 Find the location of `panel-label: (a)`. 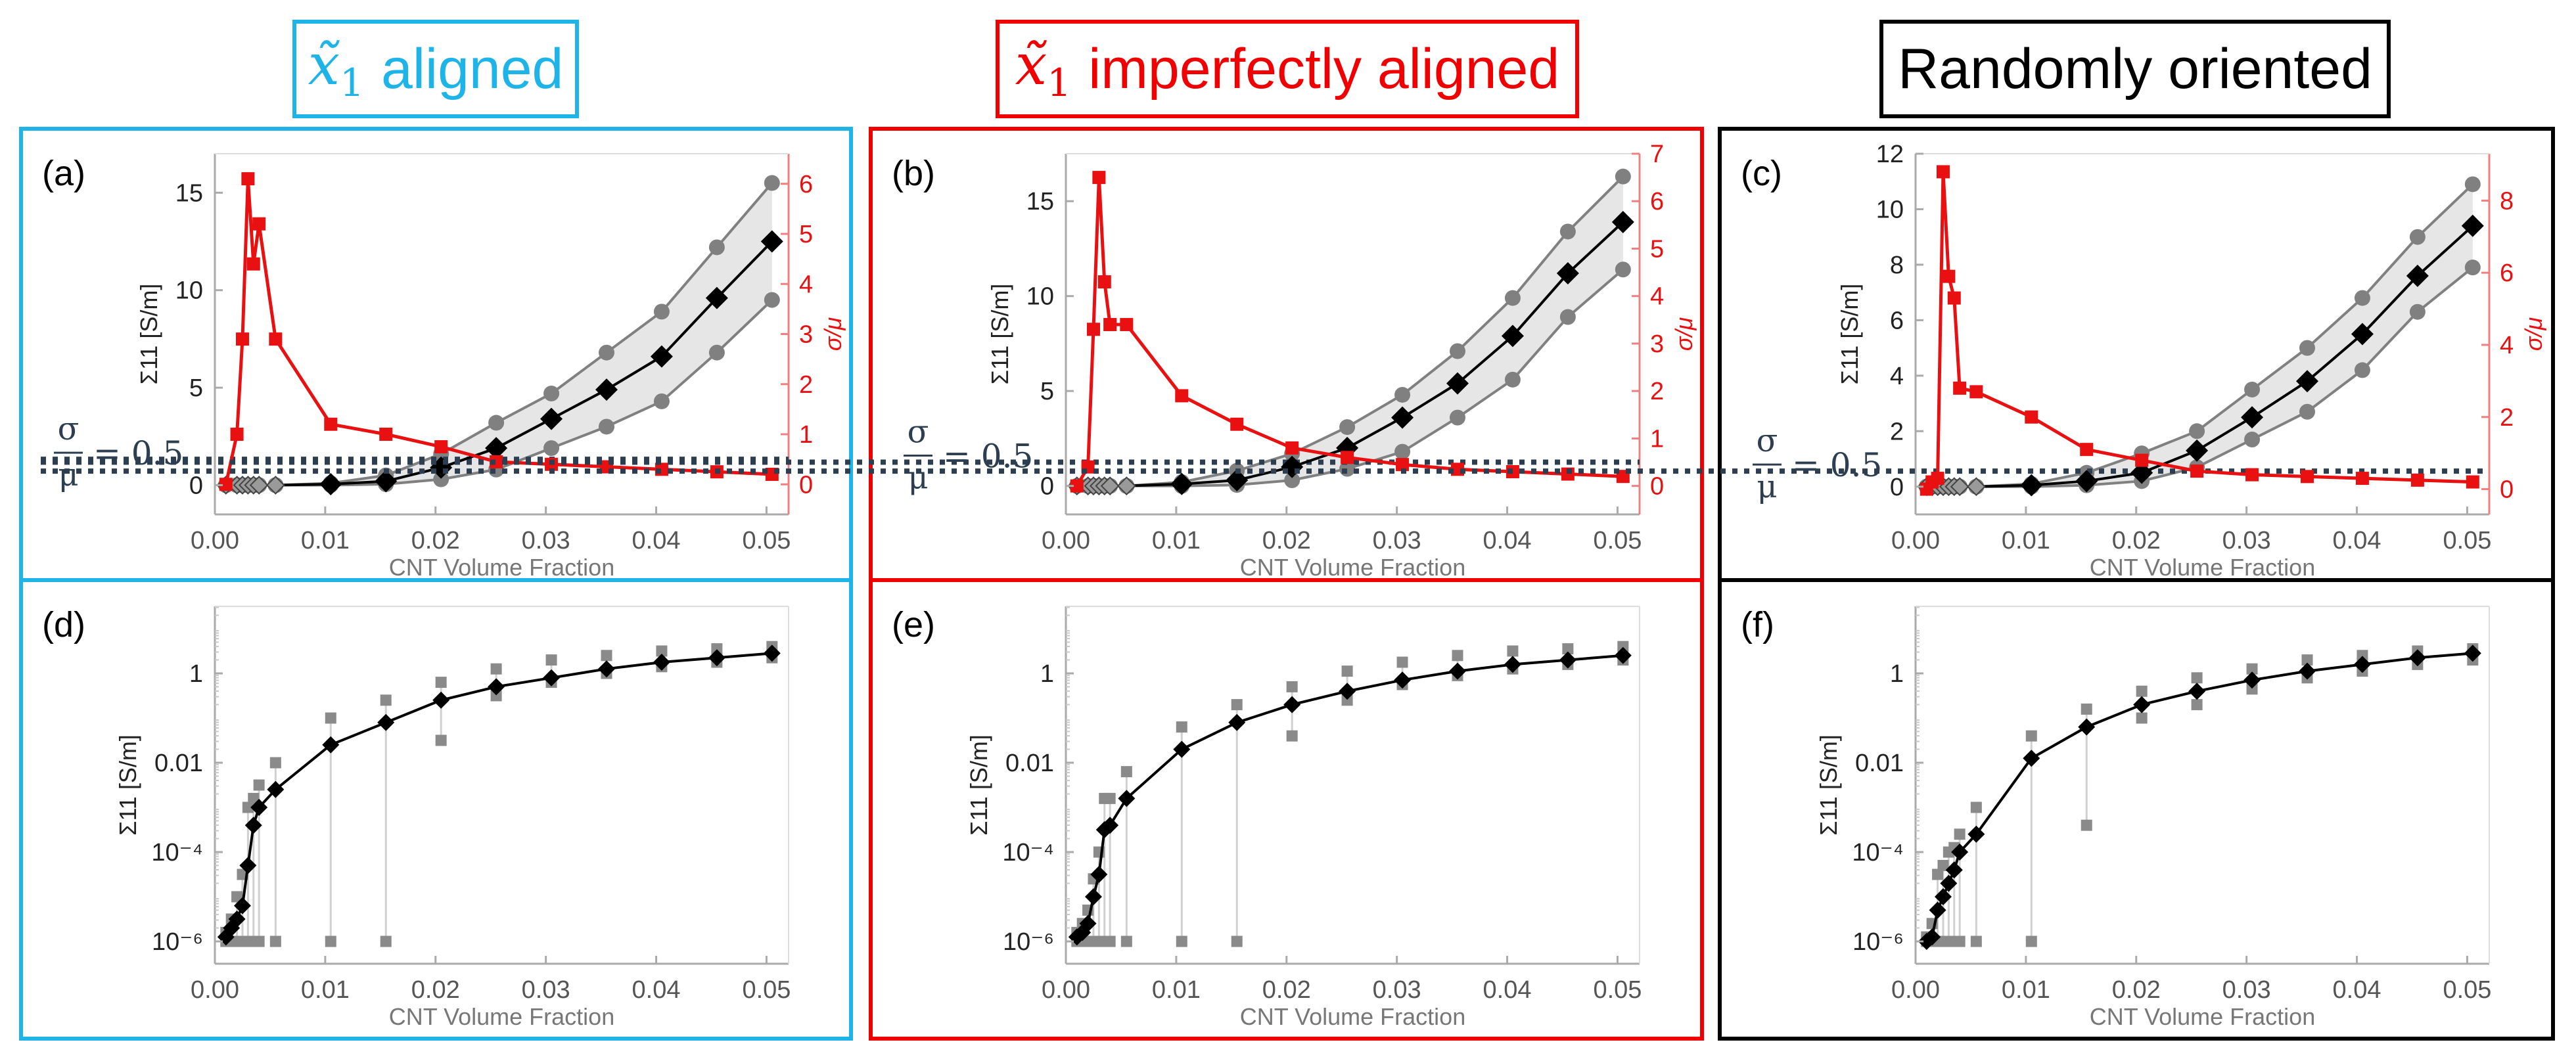

panel-label: (a) is located at coordinates (64, 173).